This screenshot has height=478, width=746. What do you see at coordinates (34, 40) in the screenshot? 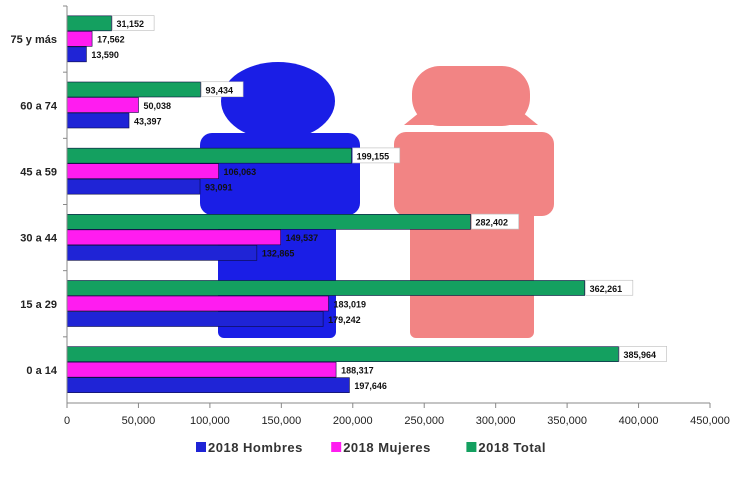
I see `category-label: 75 y más` at bounding box center [34, 40].